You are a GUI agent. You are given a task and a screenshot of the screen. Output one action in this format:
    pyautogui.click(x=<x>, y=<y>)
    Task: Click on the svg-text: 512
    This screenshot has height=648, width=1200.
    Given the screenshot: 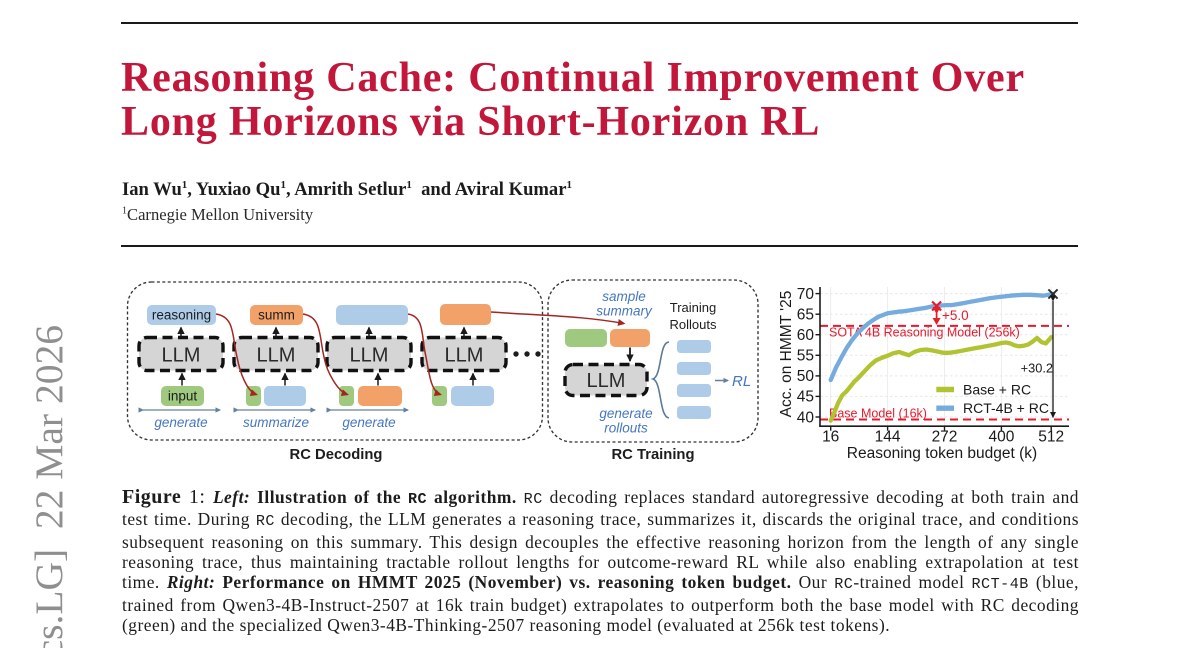 What is the action you would take?
    pyautogui.click(x=1051, y=437)
    